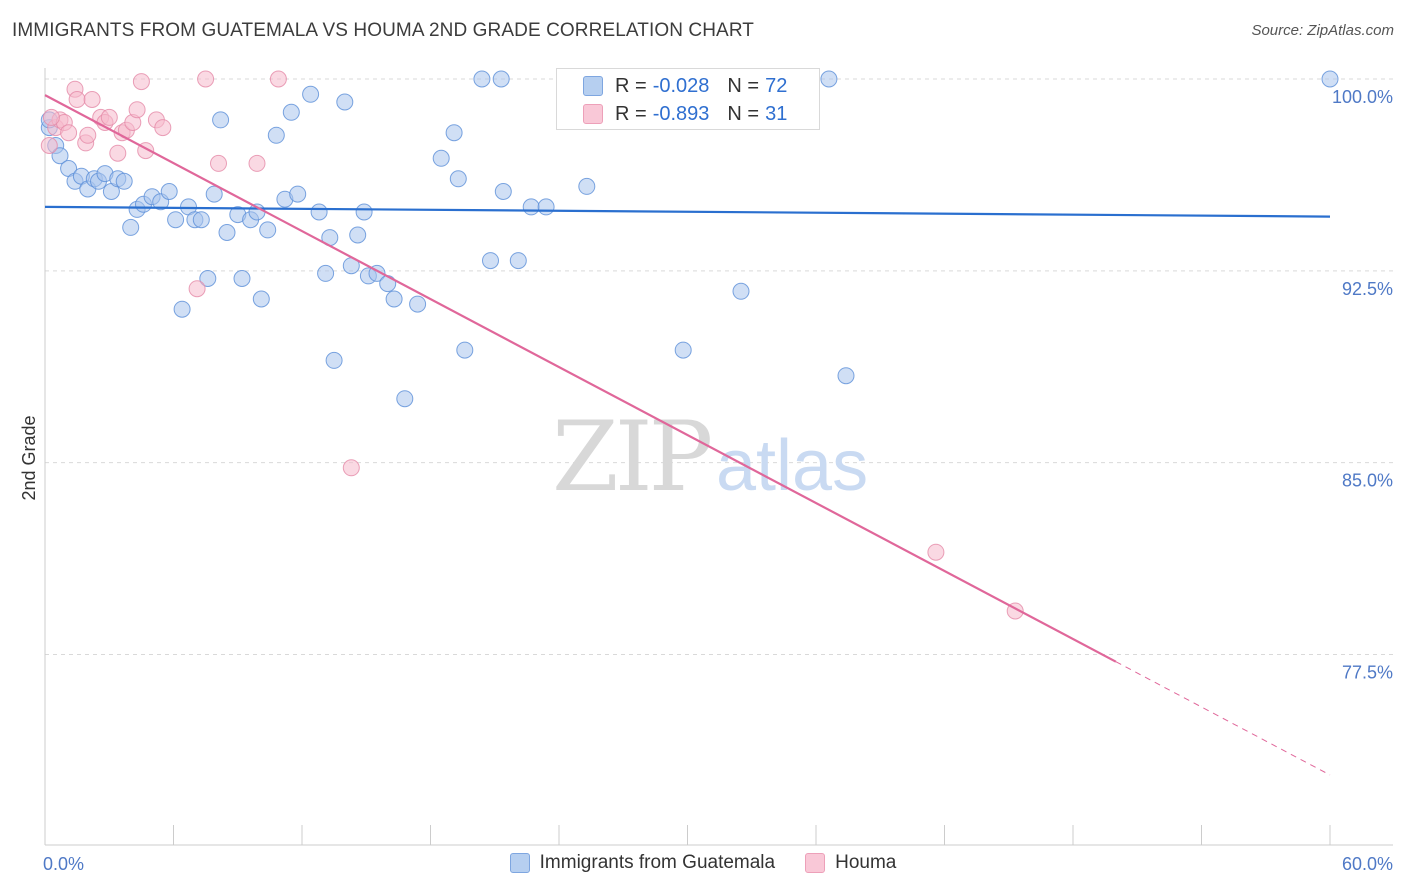  What do you see at coordinates (792, 466) in the screenshot?
I see `watermark-atlas: atlas` at bounding box center [792, 466].